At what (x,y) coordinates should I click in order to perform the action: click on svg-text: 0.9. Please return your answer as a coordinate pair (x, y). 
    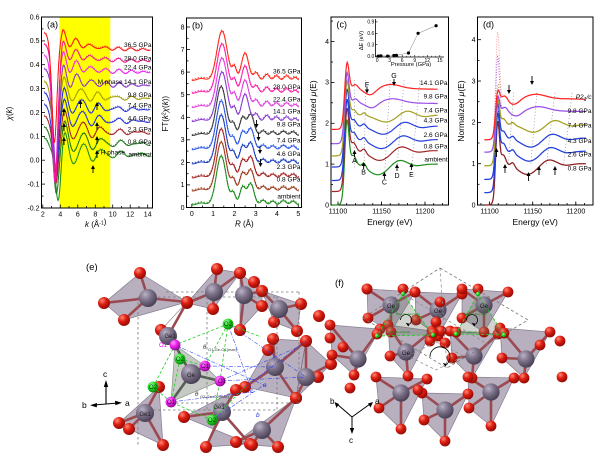
    Looking at the image, I should click on (370, 23).